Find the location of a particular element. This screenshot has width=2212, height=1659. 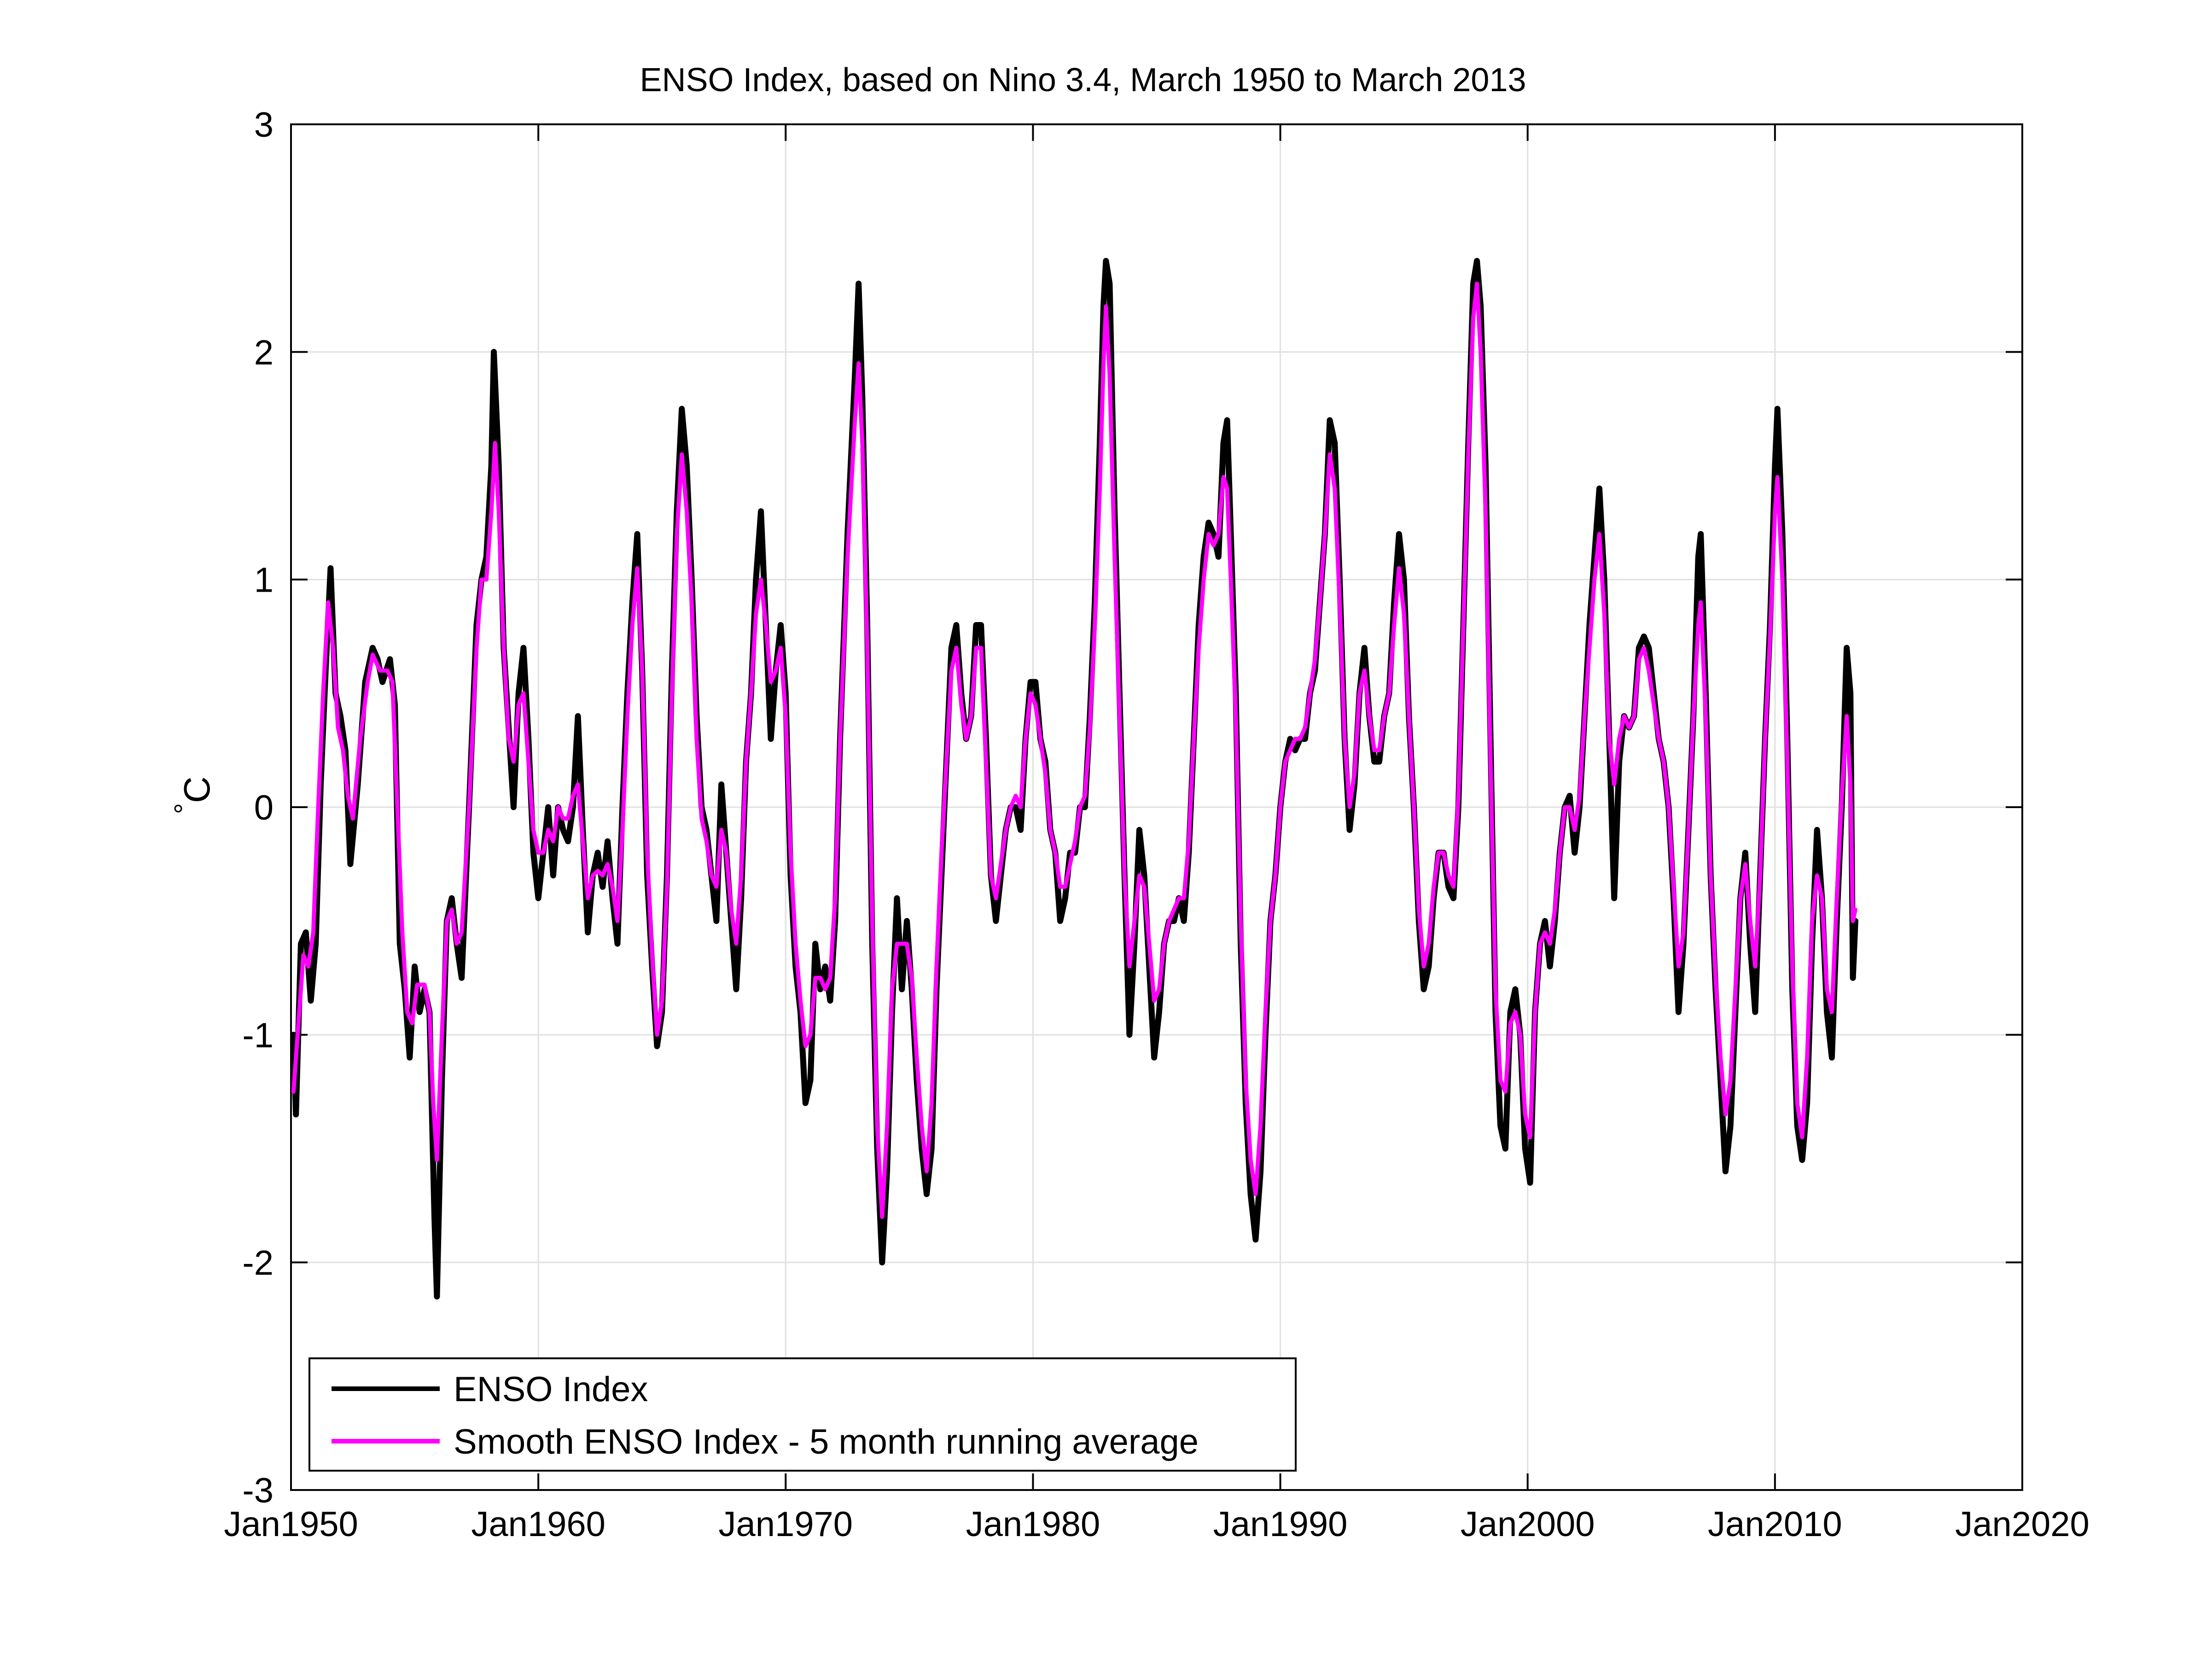

legend-label-enso-index: ENSO Index is located at coordinates (551, 1389).